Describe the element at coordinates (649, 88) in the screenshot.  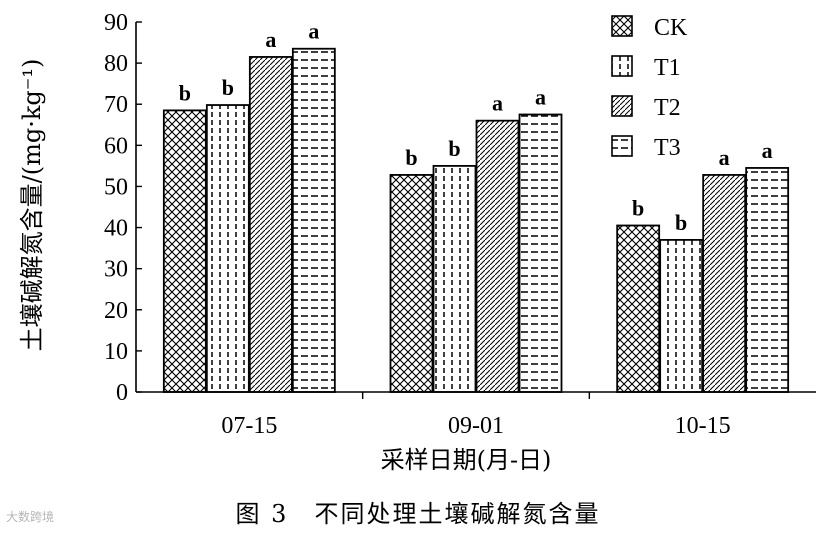
I see `legend: CK T1 T2 T3` at that location.